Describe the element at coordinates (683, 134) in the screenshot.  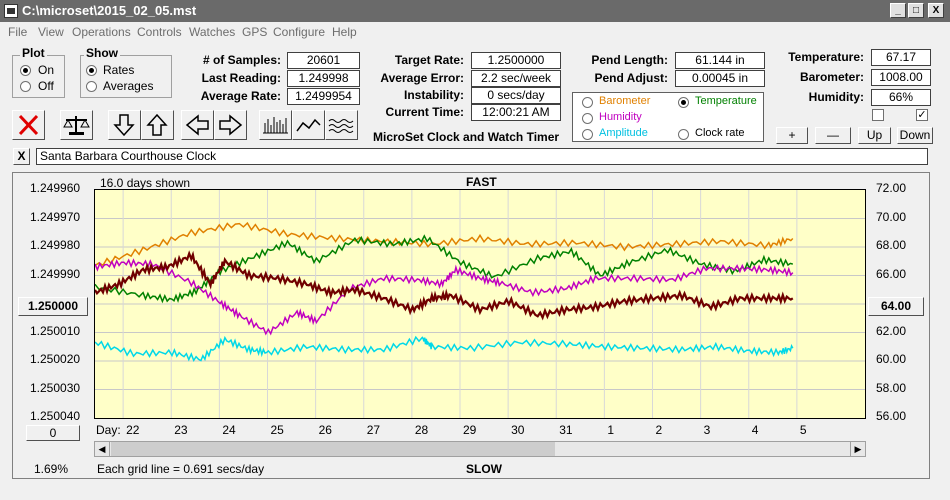
I see `clock-rate-radio` at that location.